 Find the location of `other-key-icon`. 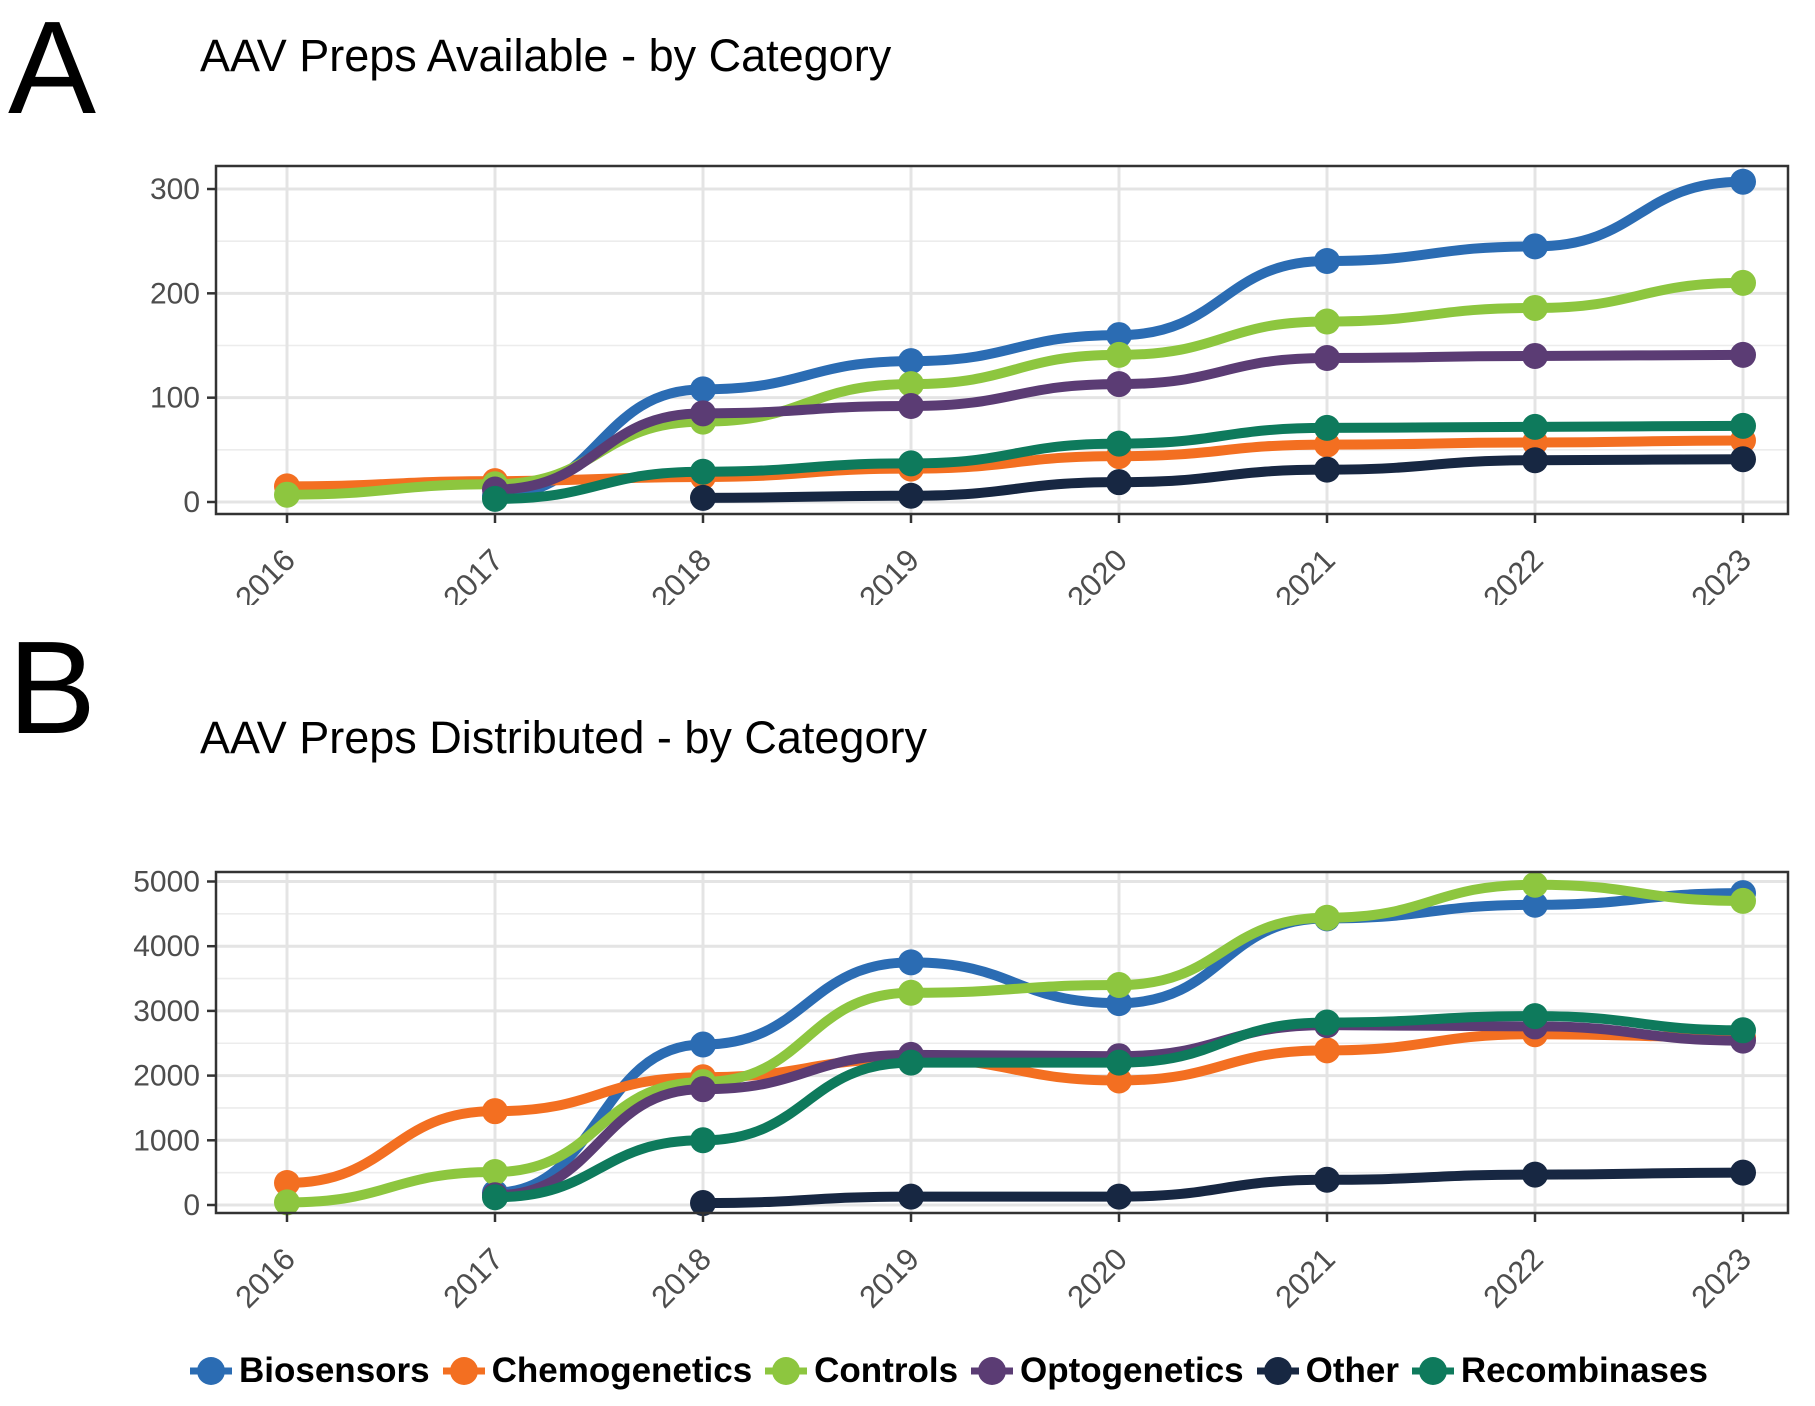

other-key-icon is located at coordinates (1277, 1371).